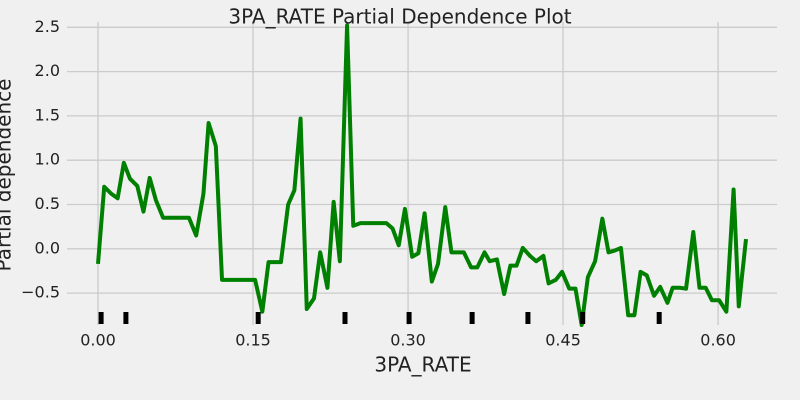  What do you see at coordinates (47, 114) in the screenshot?
I see `y-tick-label: 1.5` at bounding box center [47, 114].